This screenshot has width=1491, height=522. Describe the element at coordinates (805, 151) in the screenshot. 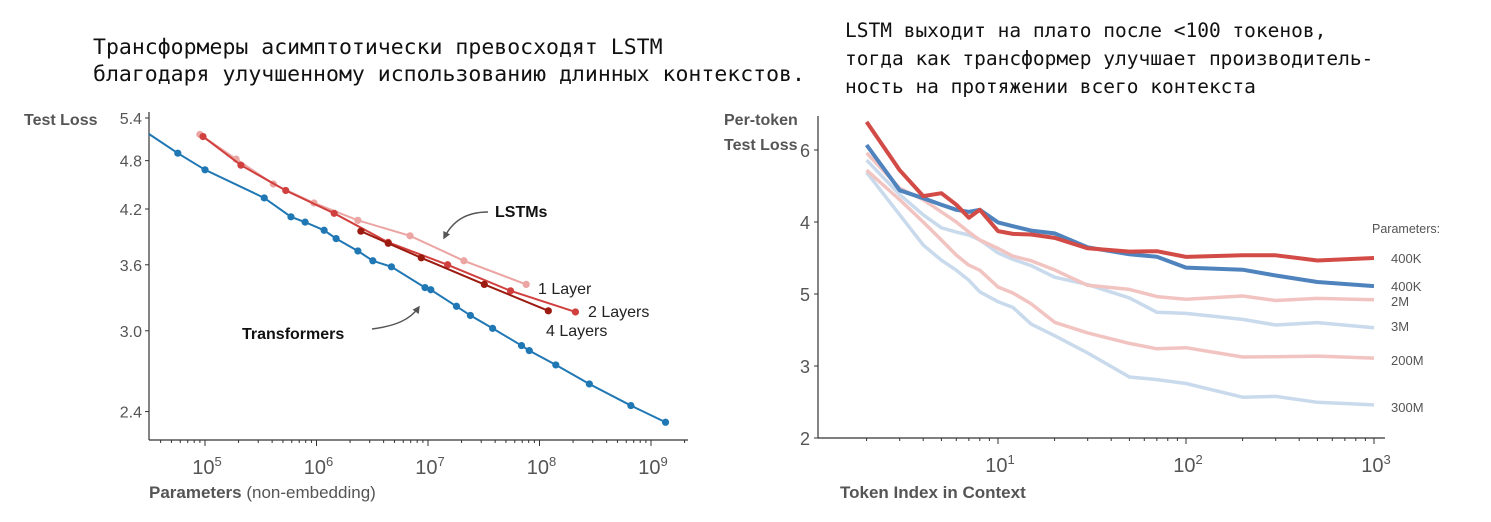

I see `y-tick-label: 6` at that location.